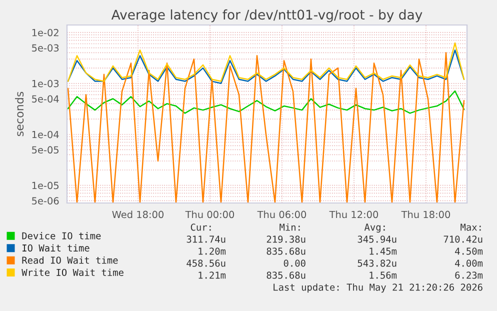 The height and width of the screenshot is (311, 497). What do you see at coordinates (469, 251) in the screenshot?
I see `text: 4.50m` at bounding box center [469, 251].